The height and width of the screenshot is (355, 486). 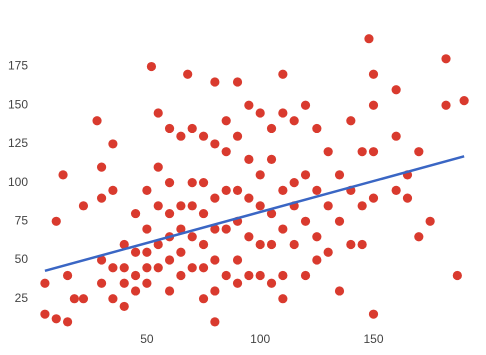 I want to click on x-tick-label: 50, so click(x=147, y=339).